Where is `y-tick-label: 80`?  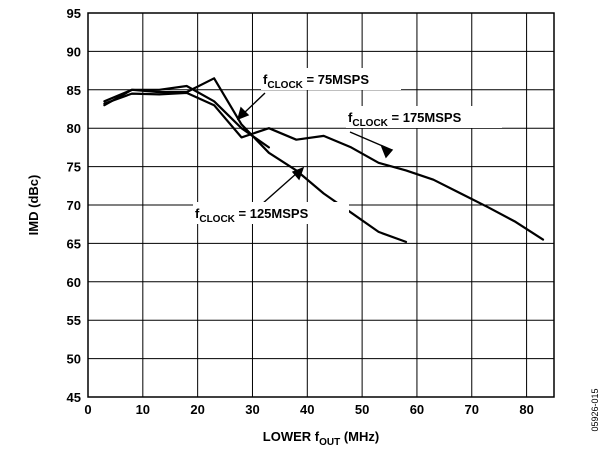 y-tick-label: 80 is located at coordinates (74, 128).